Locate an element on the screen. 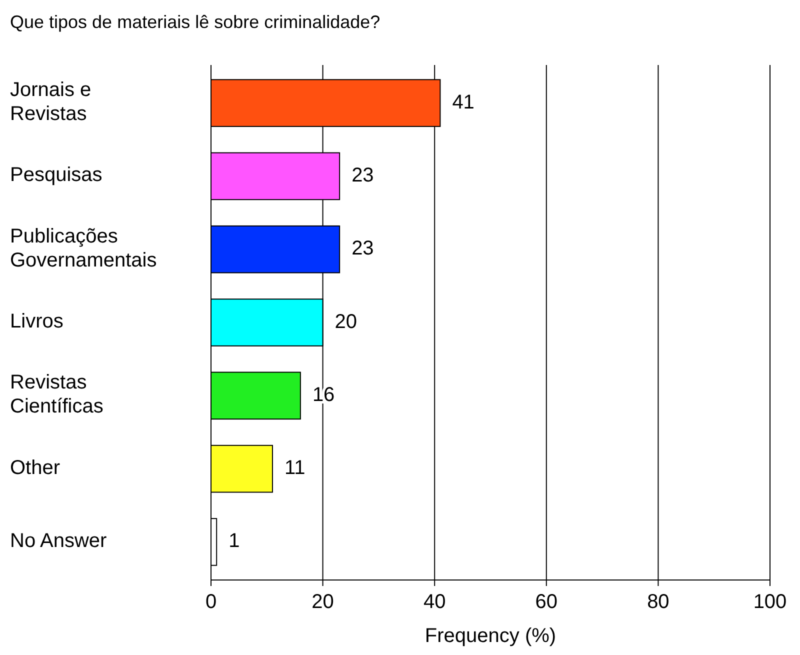 The image size is (800, 655). data-label: 20 is located at coordinates (346, 321).